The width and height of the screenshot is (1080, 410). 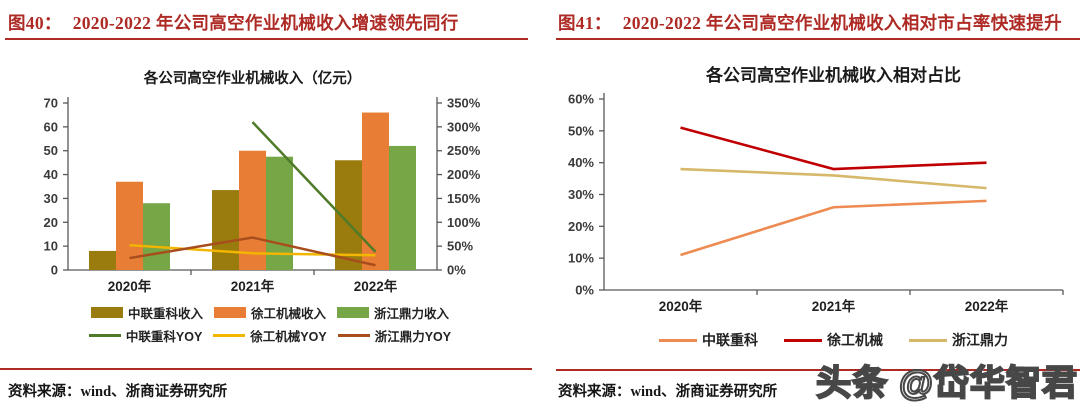 I want to click on legend-item-zoomlion-yoy: 中联重科YOY, so click(x=145, y=335).